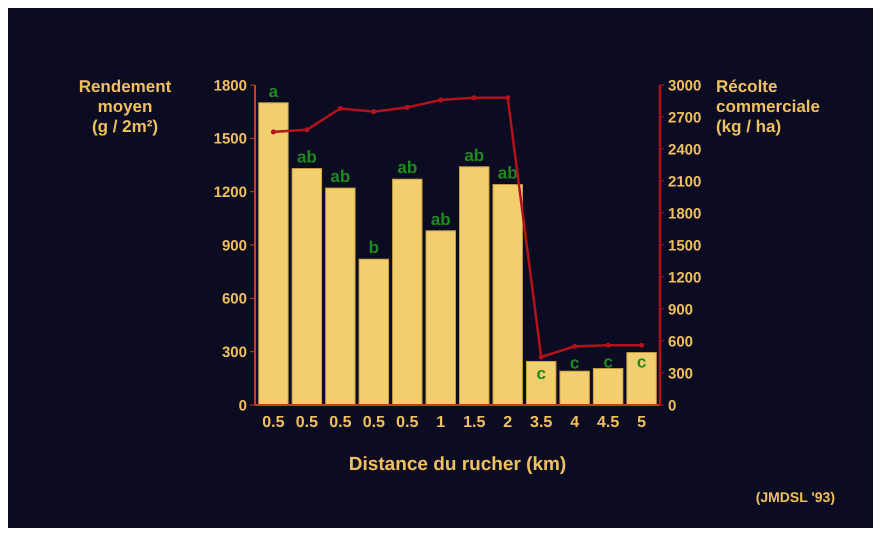 Image resolution: width=881 pixels, height=536 pixels. I want to click on y-tick-label: 900, so click(234, 245).